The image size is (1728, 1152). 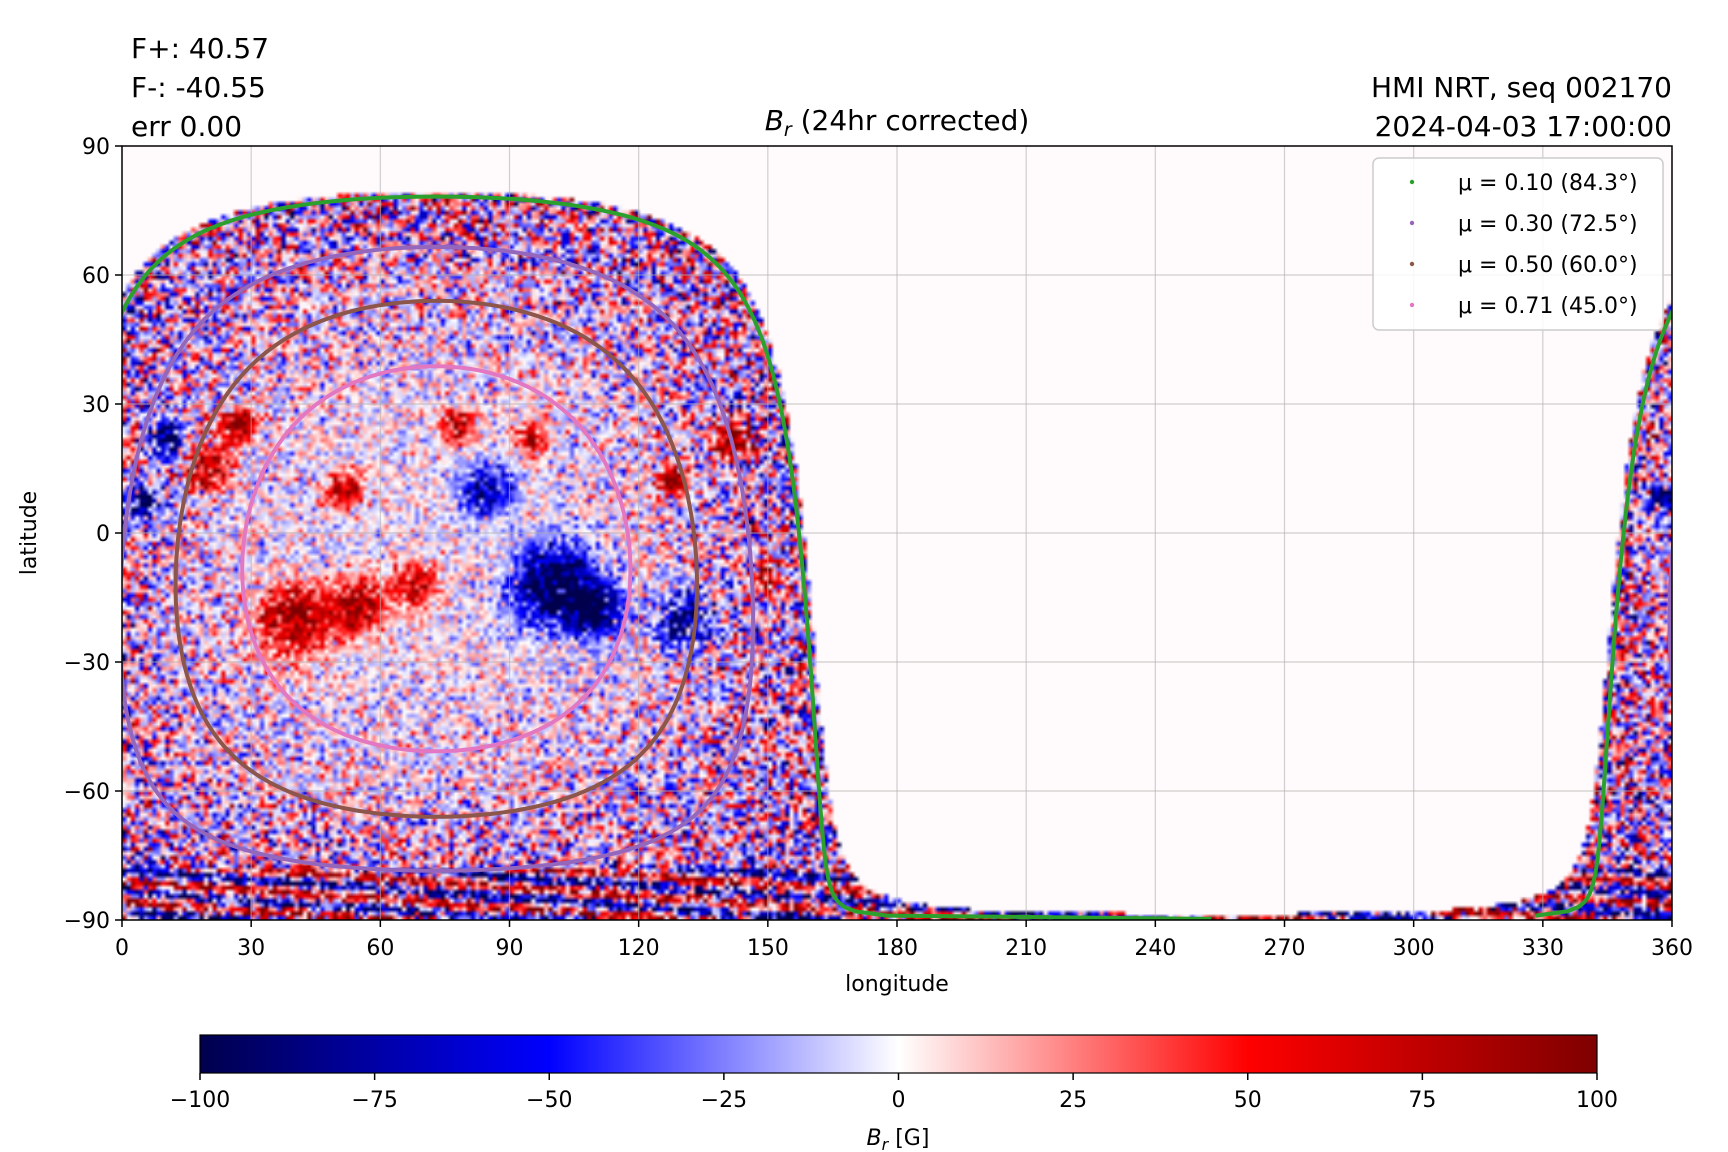 What do you see at coordinates (200, 48) in the screenshot?
I see `flux-positive-text: F+: 40.57` at bounding box center [200, 48].